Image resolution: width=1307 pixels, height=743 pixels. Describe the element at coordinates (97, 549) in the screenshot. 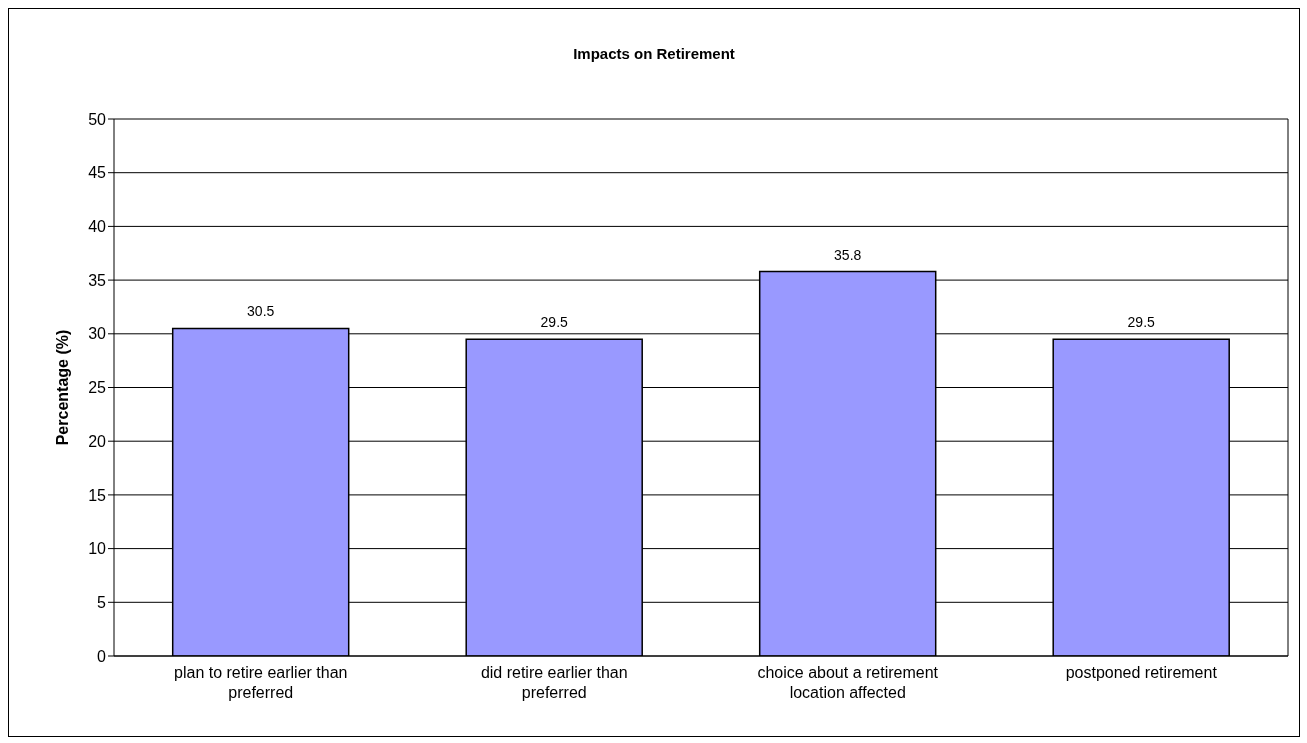

I see `y-tick-label: 10` at that location.